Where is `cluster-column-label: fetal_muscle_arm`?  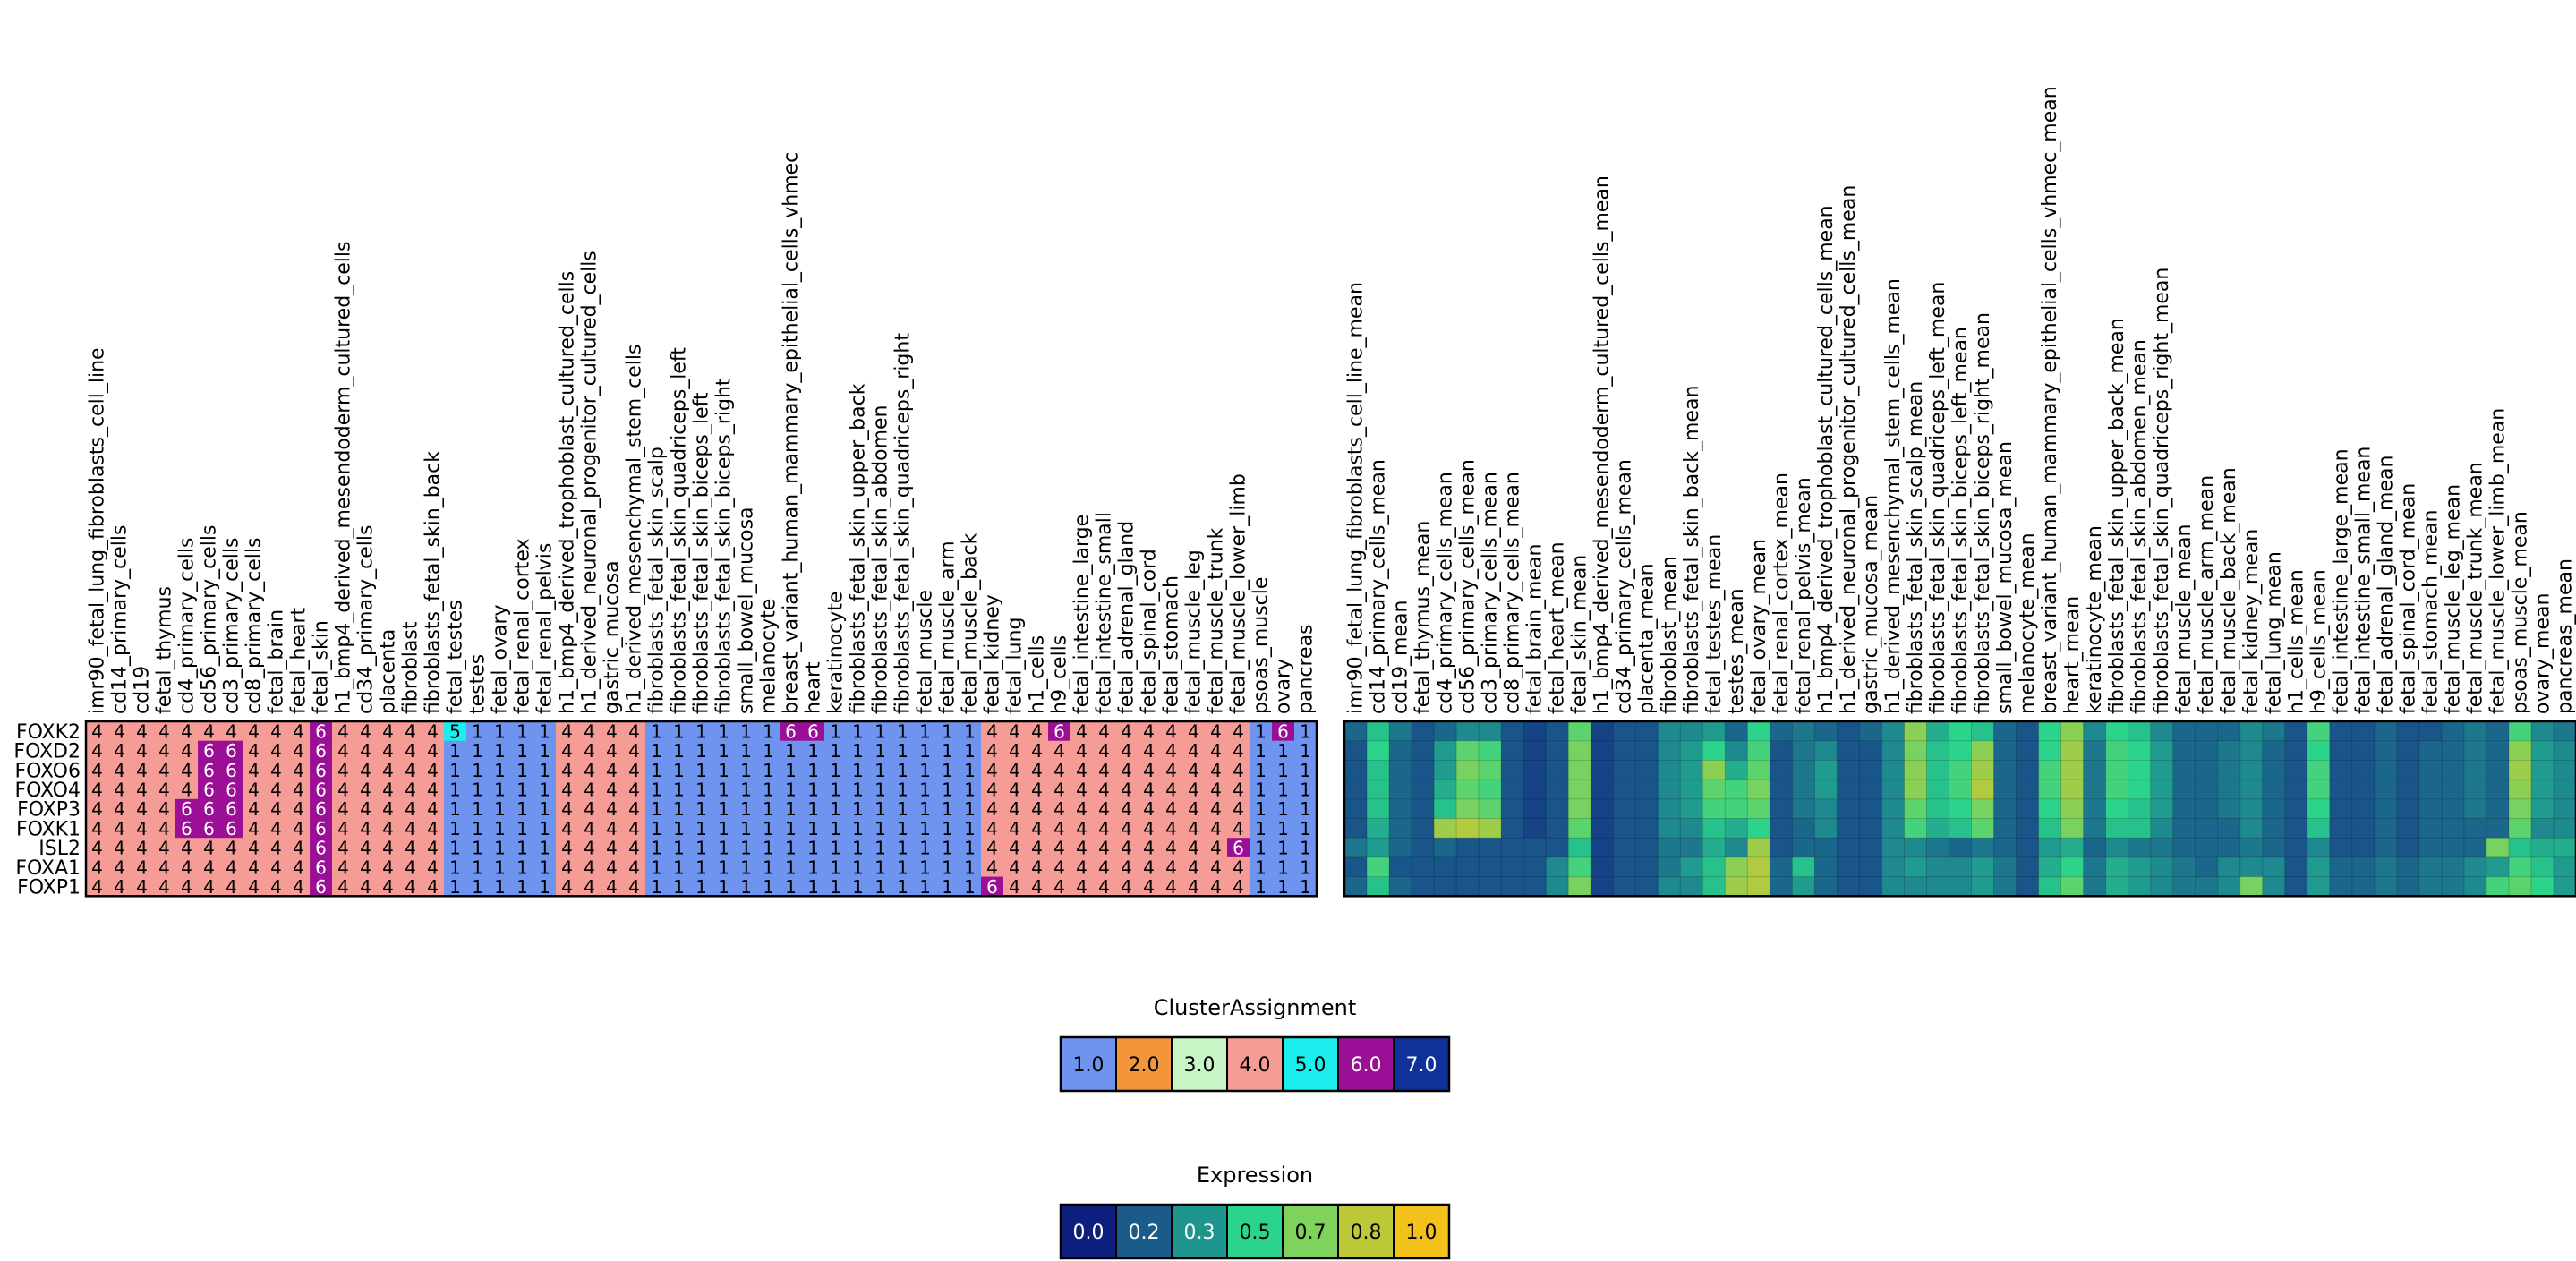 cluster-column-label: fetal_muscle_arm is located at coordinates (948, 628).